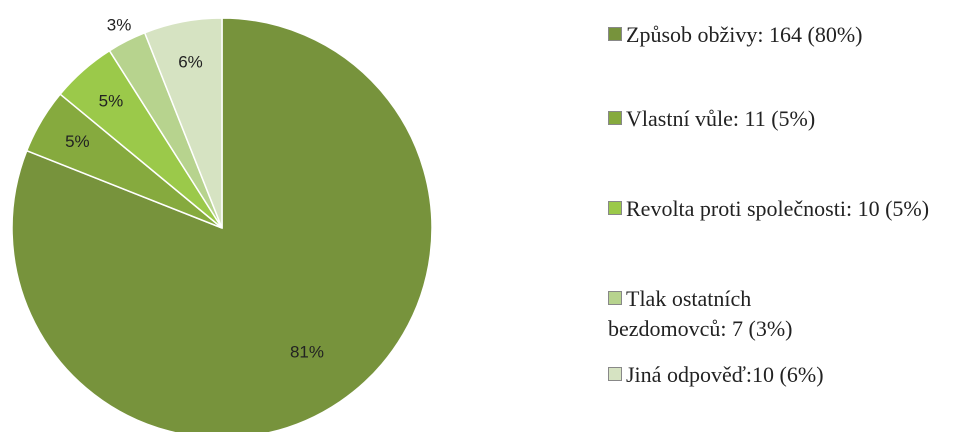  I want to click on legend-item: Způsob obživy: 164 (80%), so click(793, 35).